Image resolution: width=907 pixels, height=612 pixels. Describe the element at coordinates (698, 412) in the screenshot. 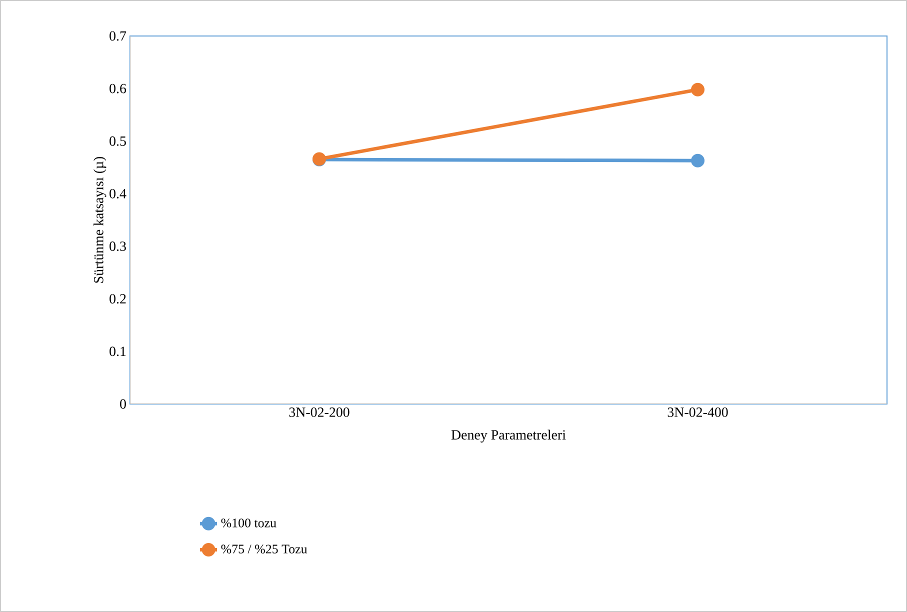

I see `x-tick-label: 3N-02-400` at that location.